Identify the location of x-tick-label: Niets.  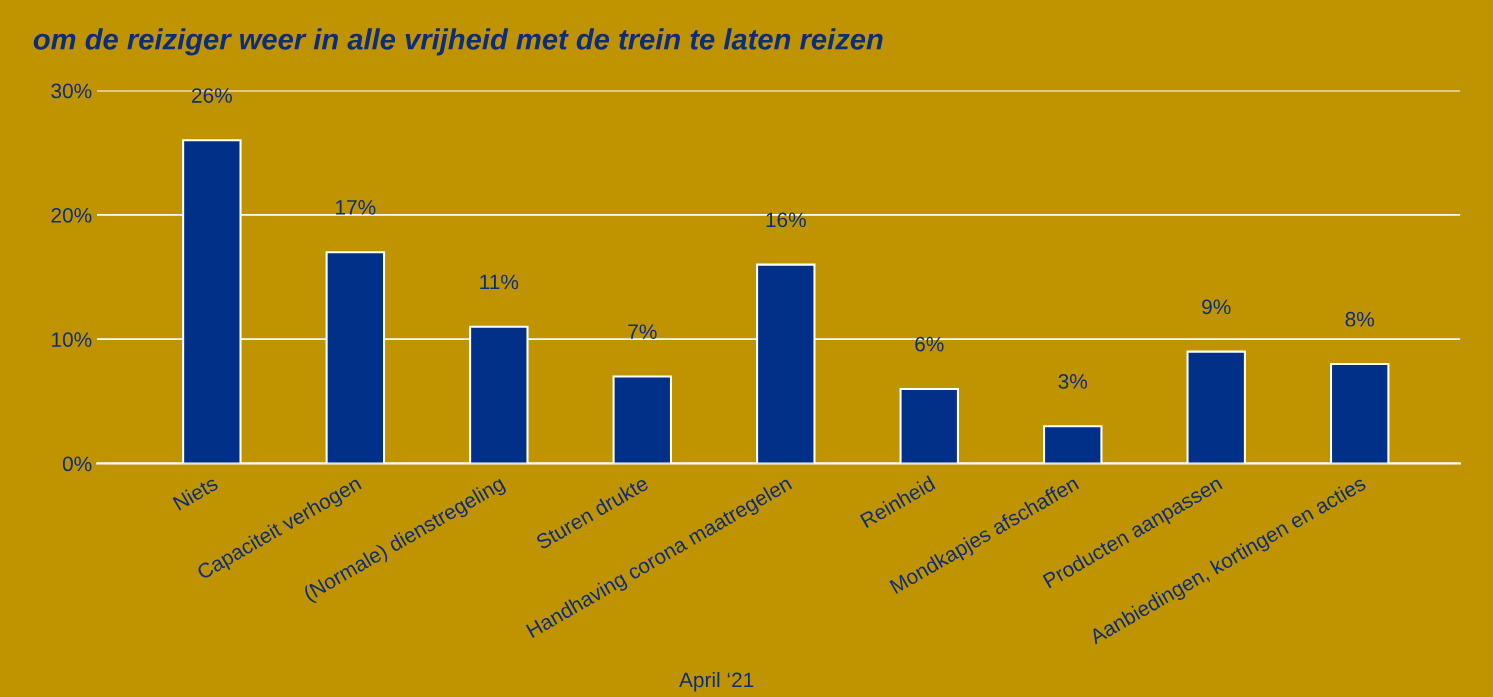
(195, 492).